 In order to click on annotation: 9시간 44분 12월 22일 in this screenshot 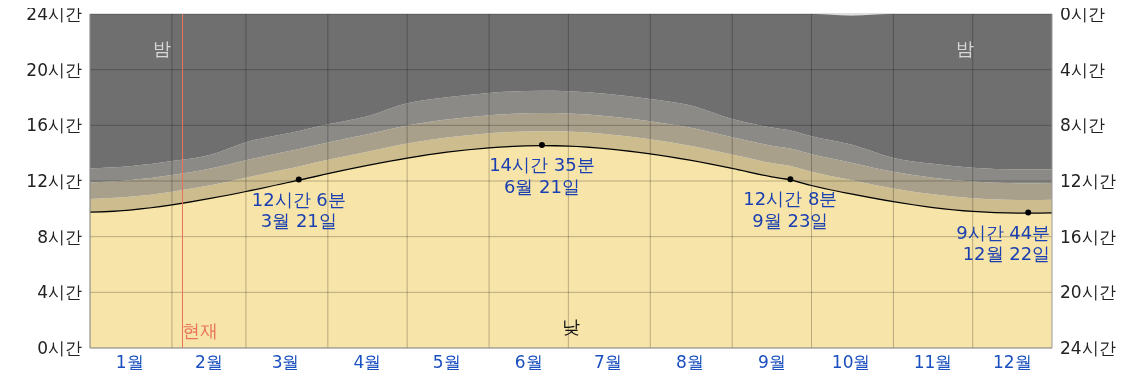, I will do `click(1003, 243)`.